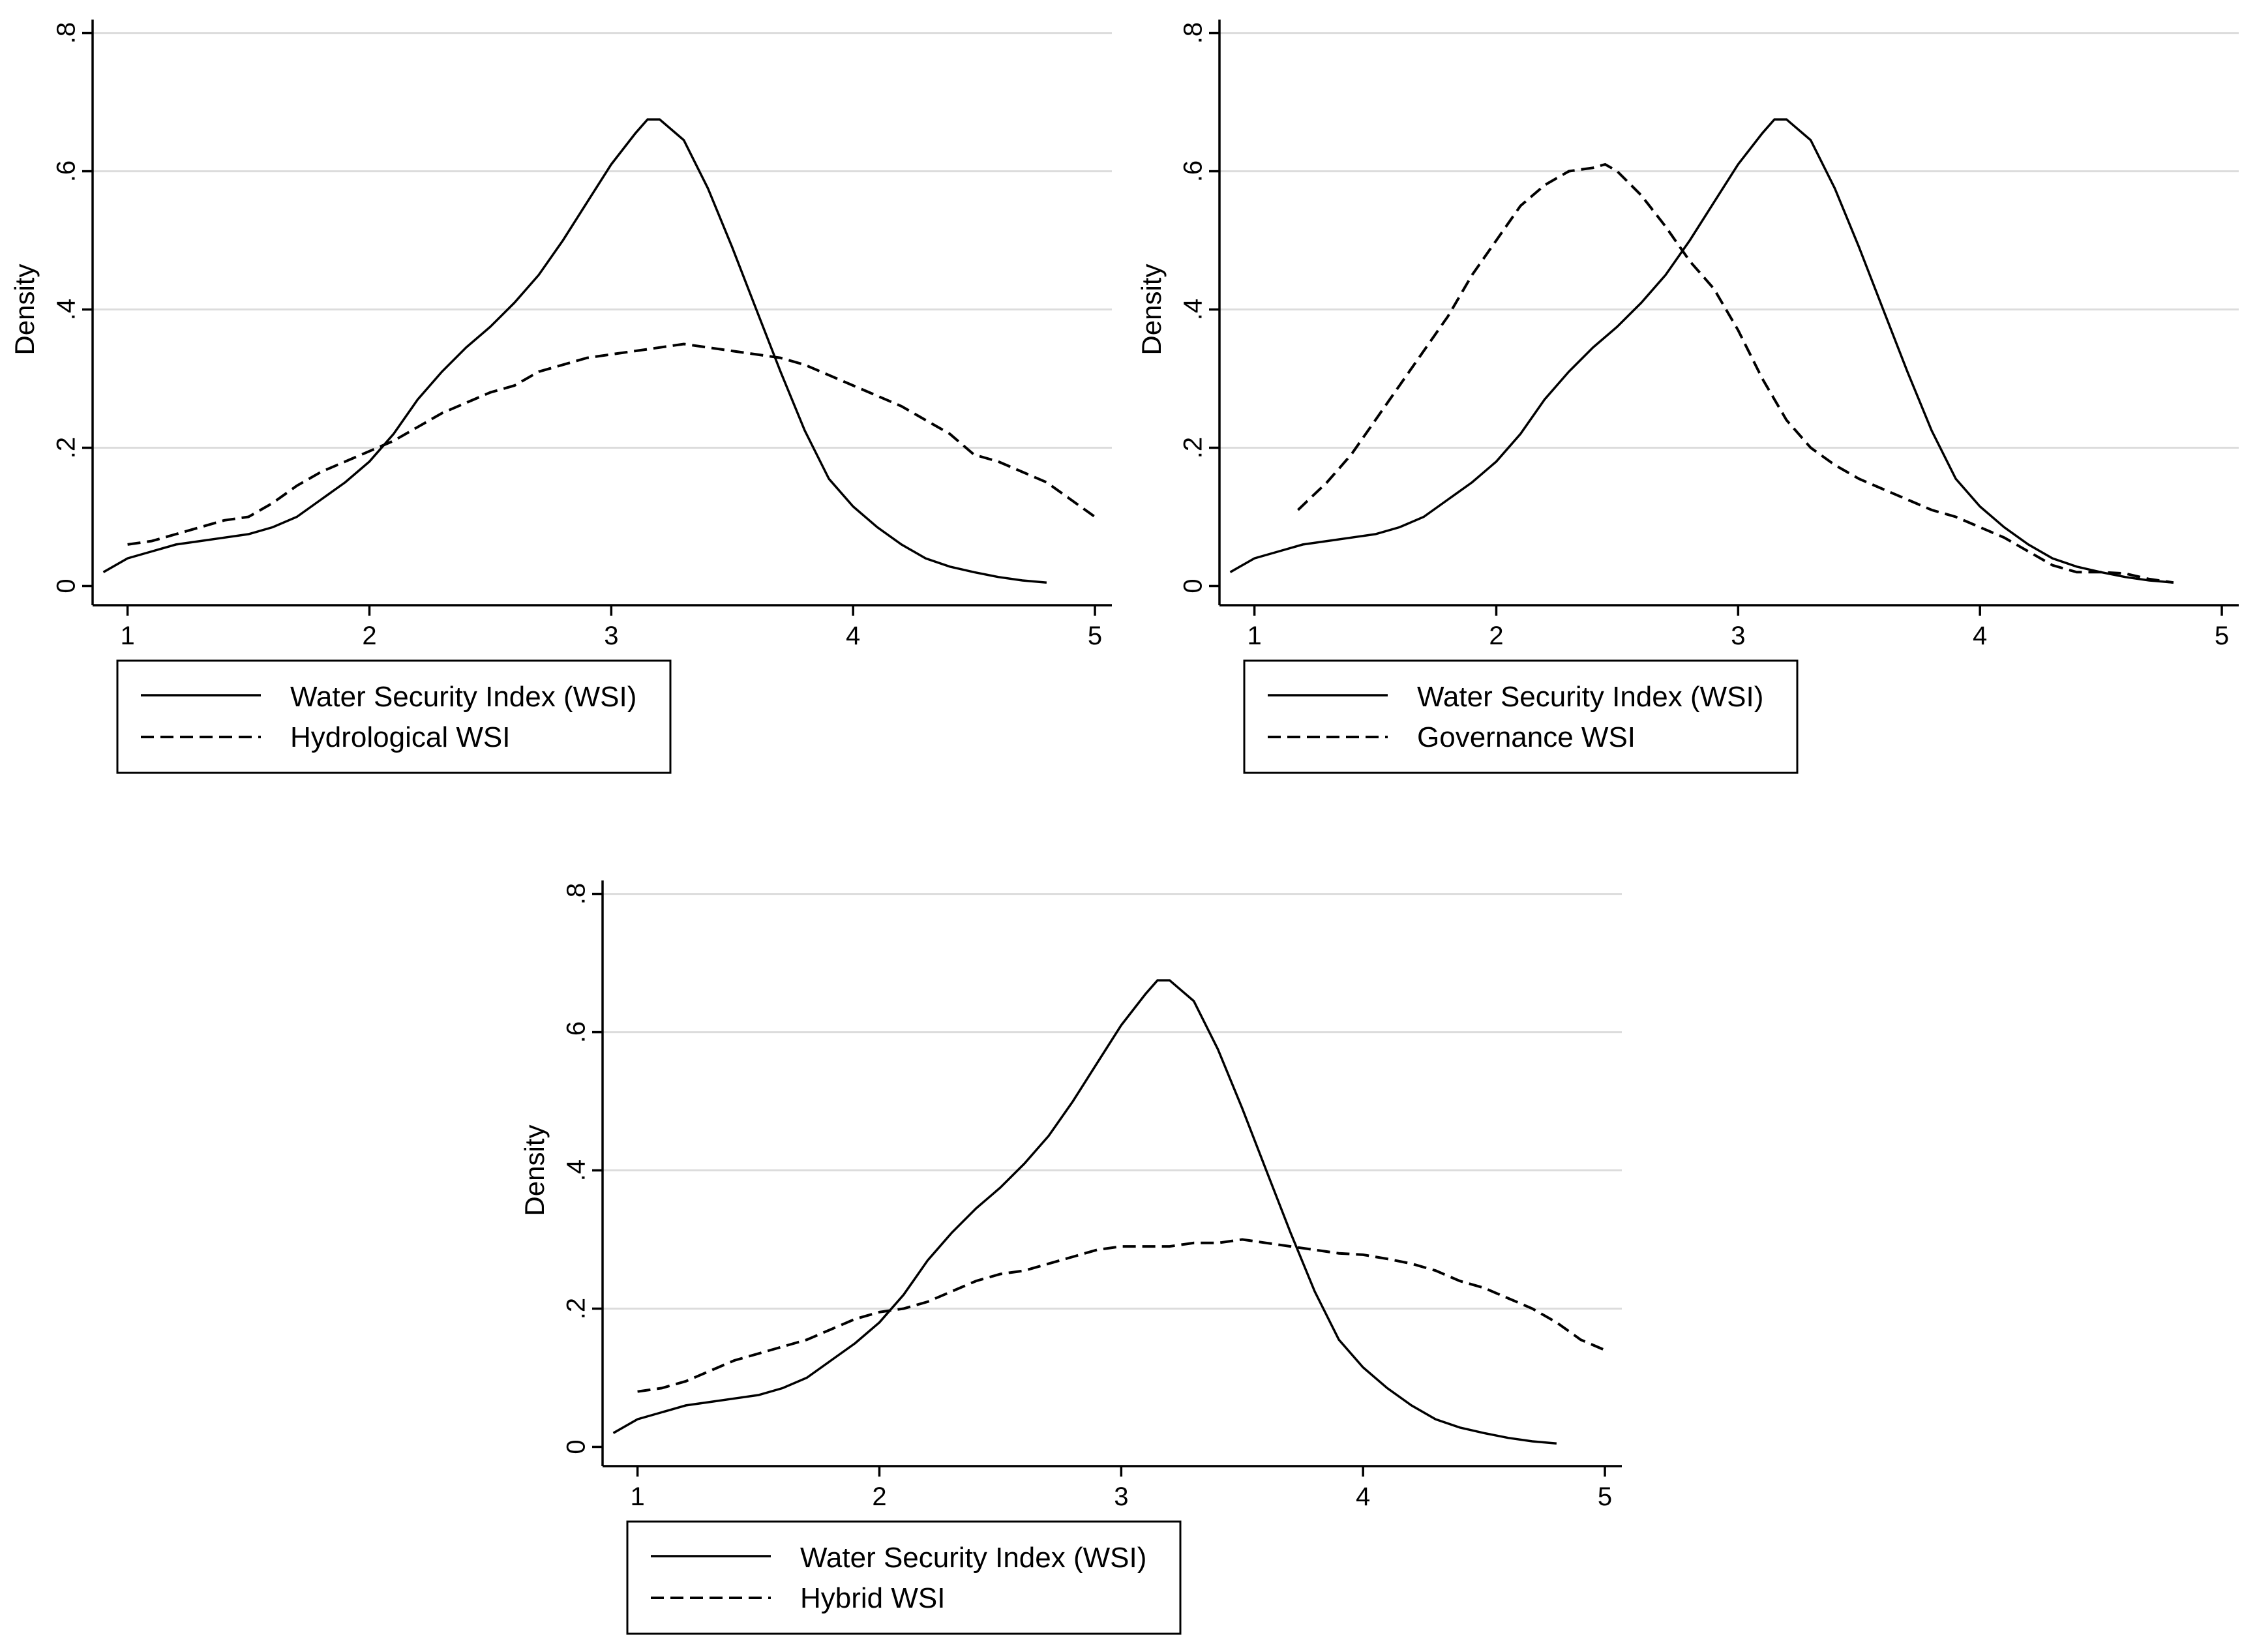  What do you see at coordinates (1526, 737) in the screenshot?
I see `legend-label-governance: Governance WSI` at bounding box center [1526, 737].